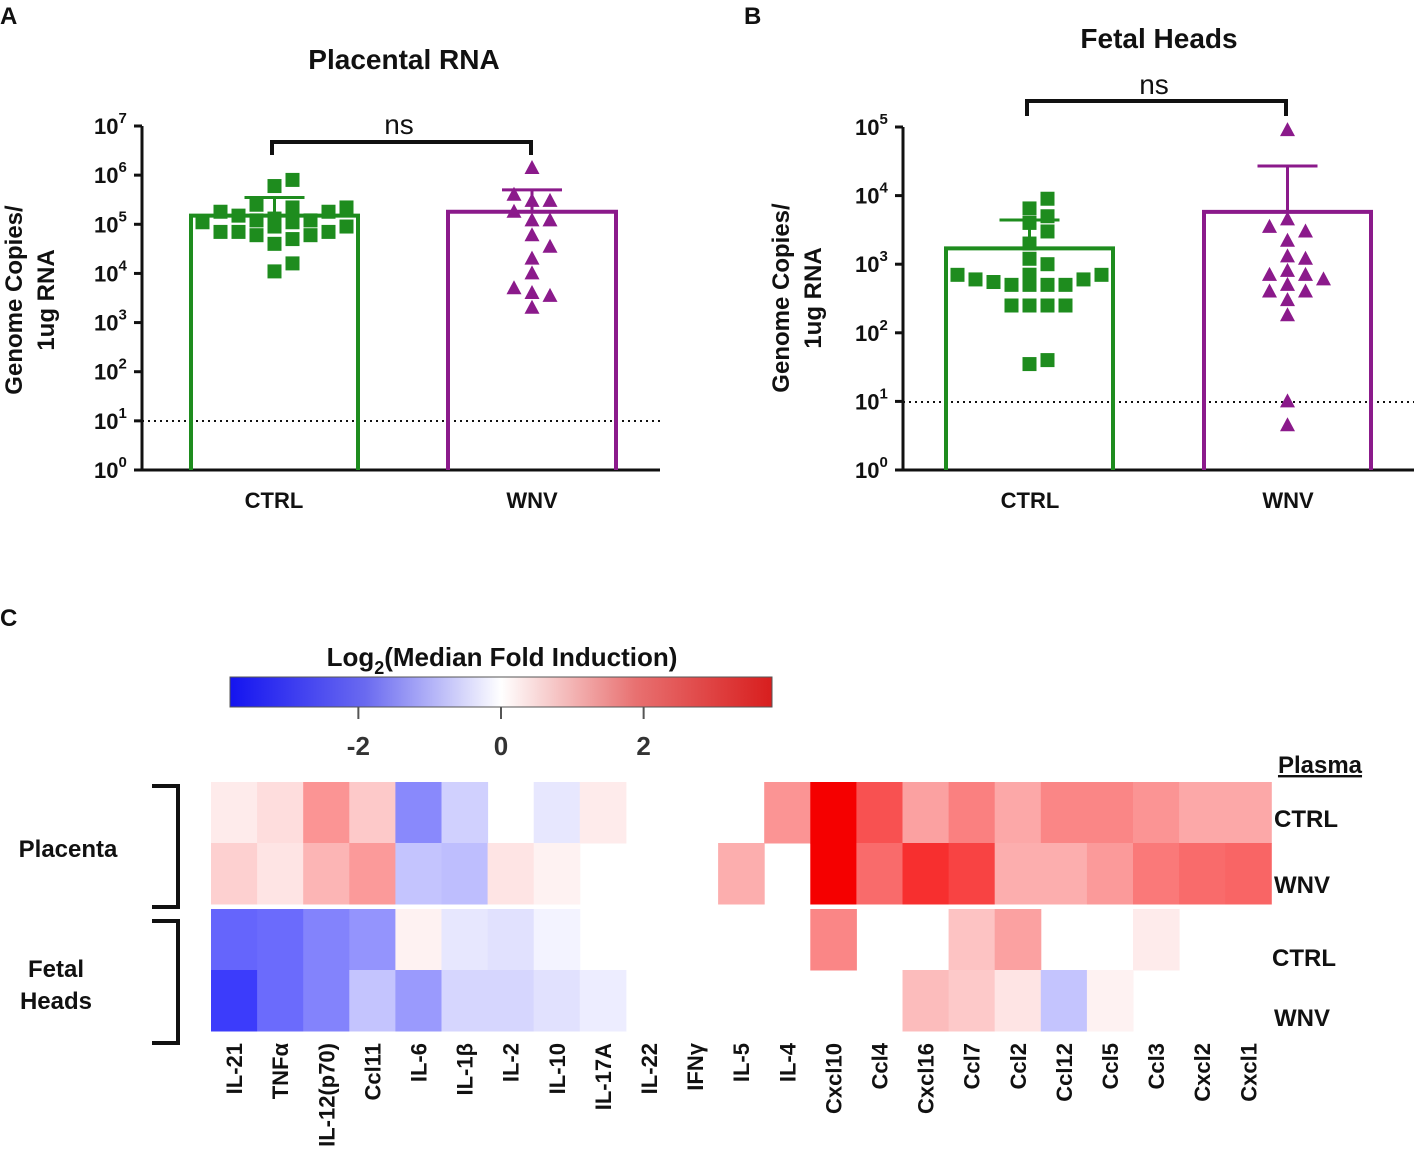 The image size is (1418, 1171). What do you see at coordinates (110, 419) in the screenshot?
I see `panel-a-y-tick-label: 10¹` at bounding box center [110, 419].